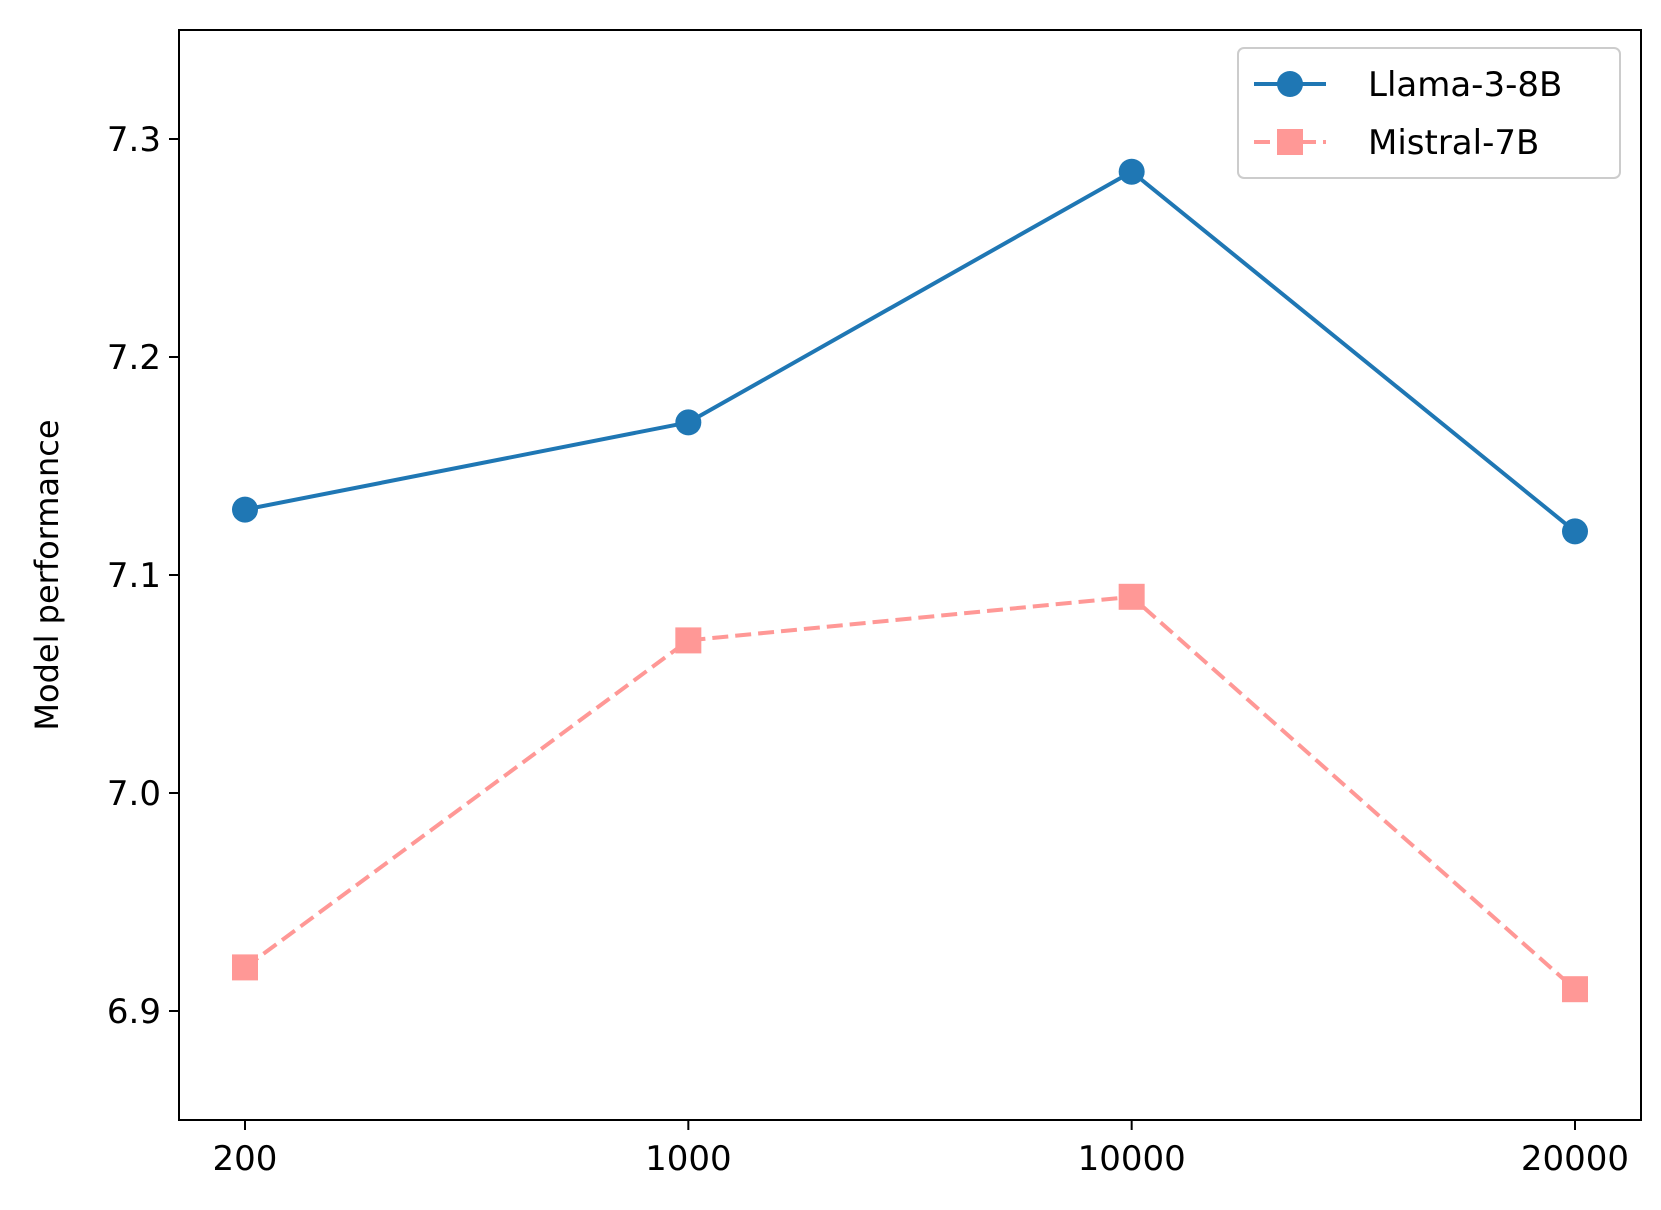 The width and height of the screenshot is (1661, 1210). I want to click on legend-label-1: Mistral-7B, so click(1453, 143).